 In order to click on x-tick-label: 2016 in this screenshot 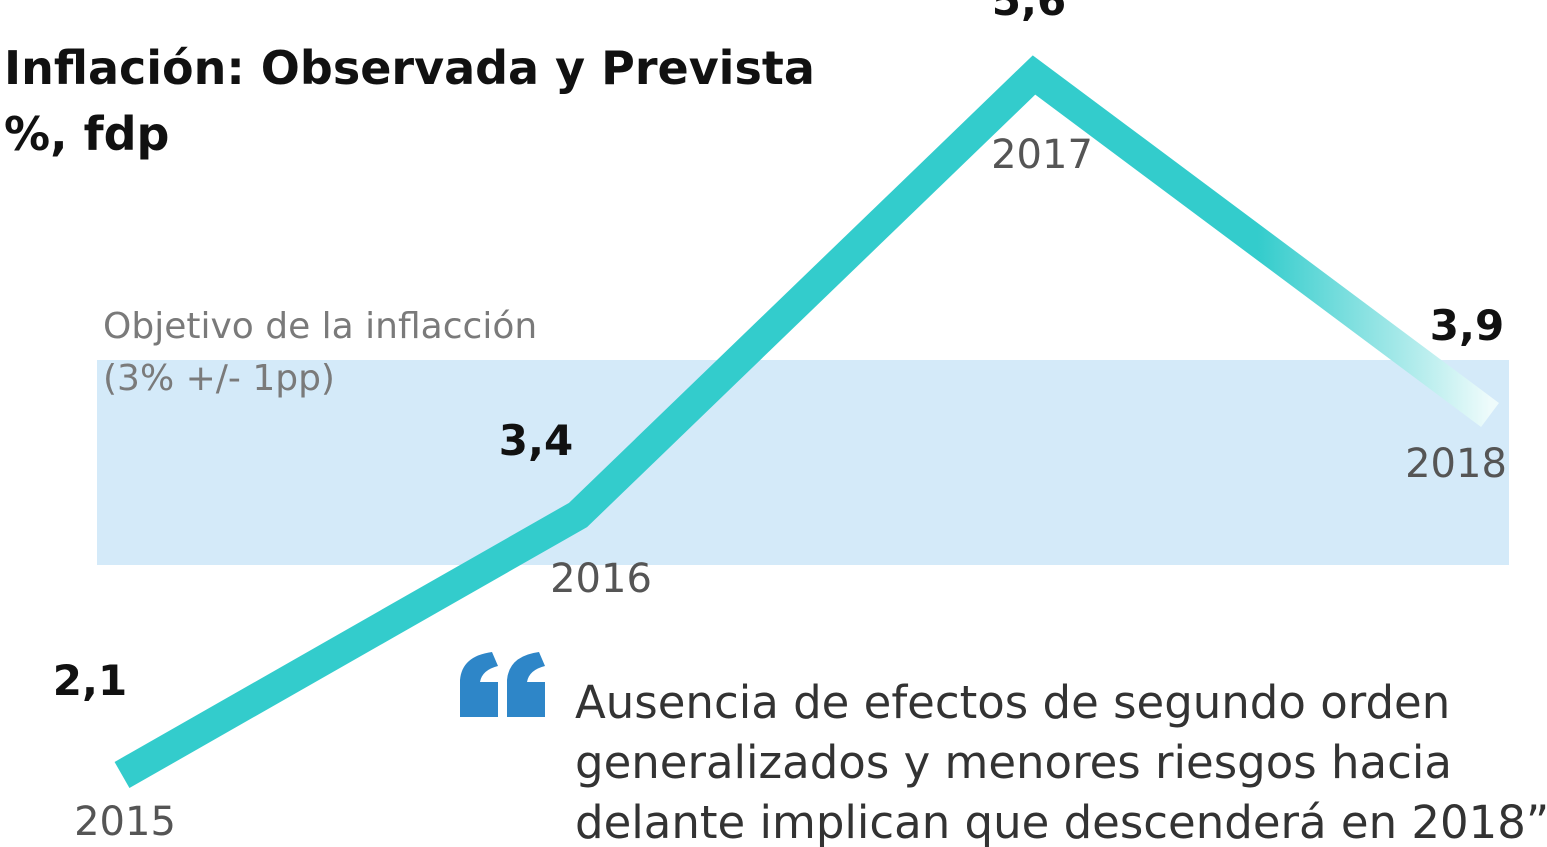, I will do `click(601, 579)`.